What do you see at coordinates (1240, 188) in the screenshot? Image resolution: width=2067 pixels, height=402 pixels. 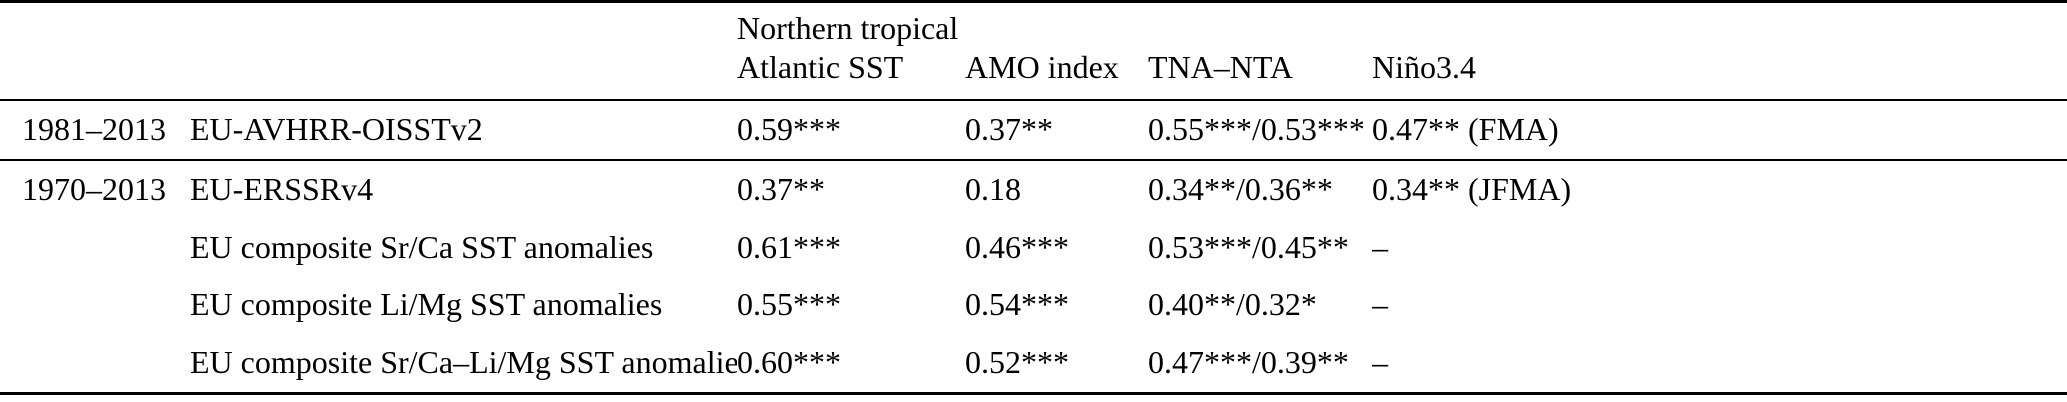 I see `value-cell: 0.34**/0.36**` at bounding box center [1240, 188].